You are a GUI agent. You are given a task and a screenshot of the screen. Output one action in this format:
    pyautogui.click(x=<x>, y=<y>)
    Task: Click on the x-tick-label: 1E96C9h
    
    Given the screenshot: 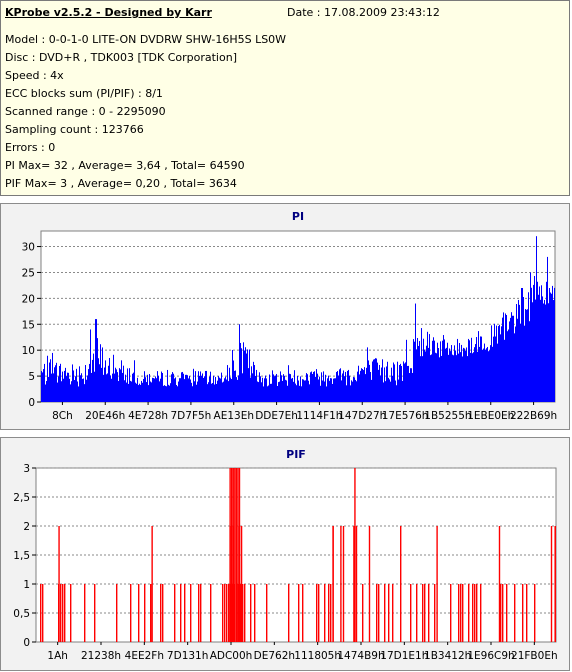 What is the action you would take?
    pyautogui.click(x=490, y=656)
    